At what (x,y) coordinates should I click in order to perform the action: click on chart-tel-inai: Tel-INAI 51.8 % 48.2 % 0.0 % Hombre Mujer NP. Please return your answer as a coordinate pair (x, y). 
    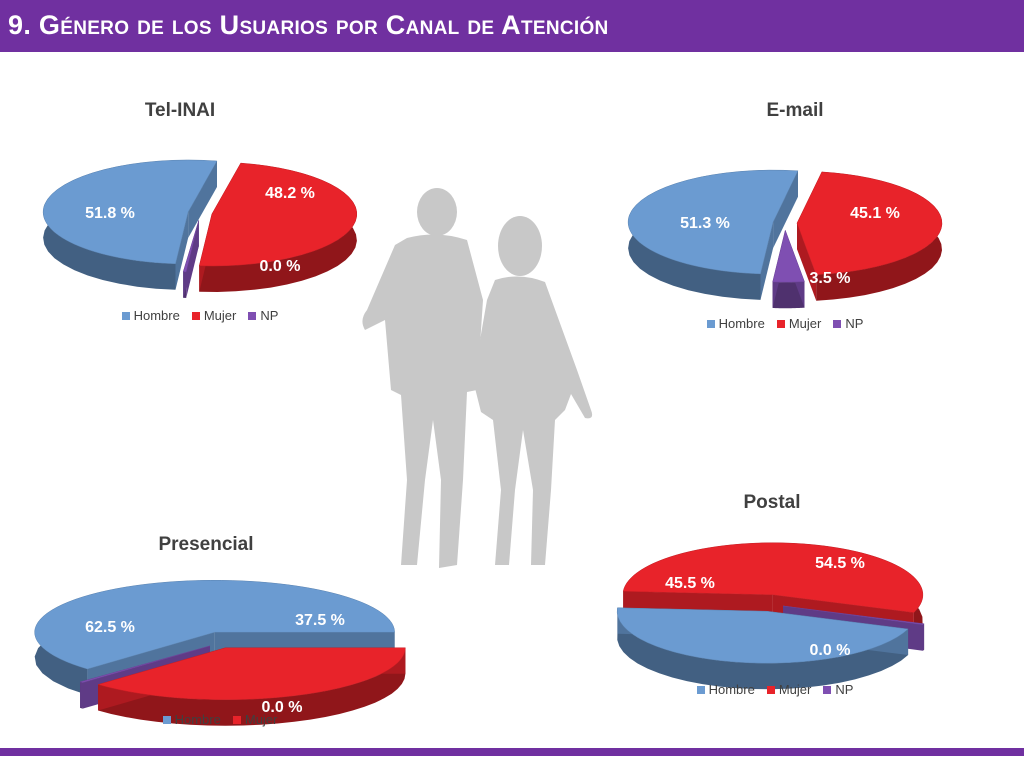
    Looking at the image, I should click on (200, 216).